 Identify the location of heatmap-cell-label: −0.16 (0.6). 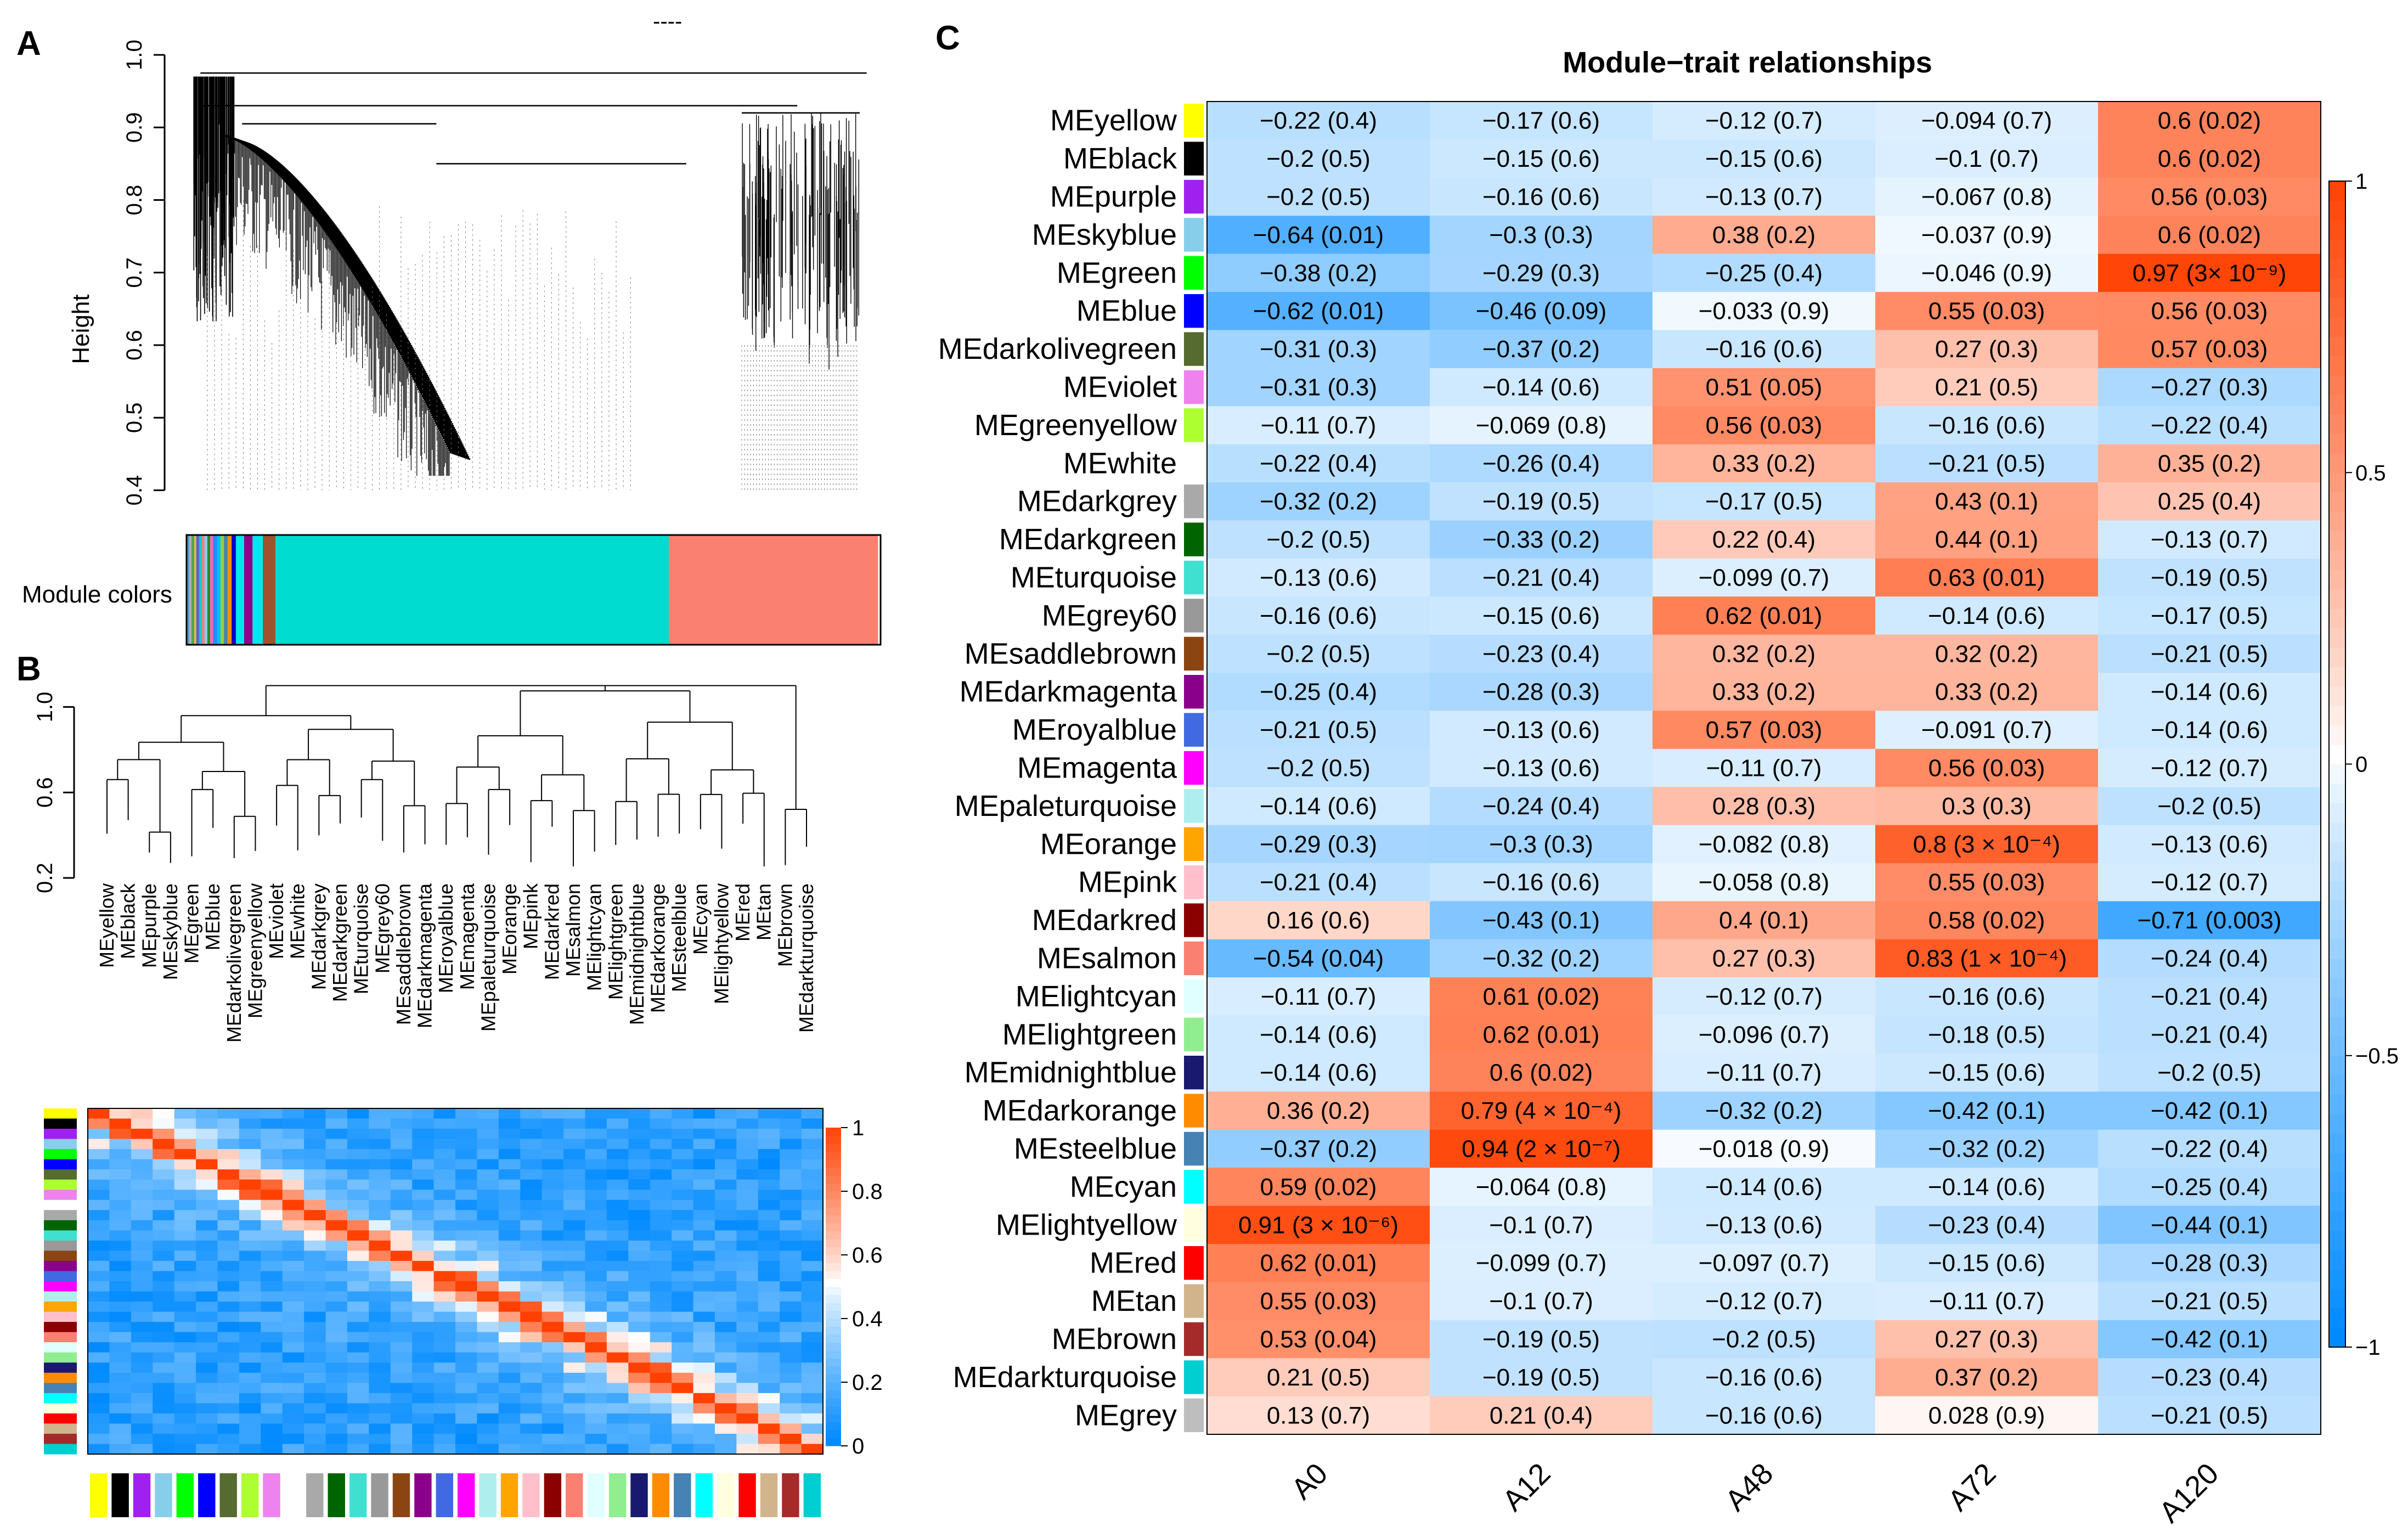
(1764, 1415).